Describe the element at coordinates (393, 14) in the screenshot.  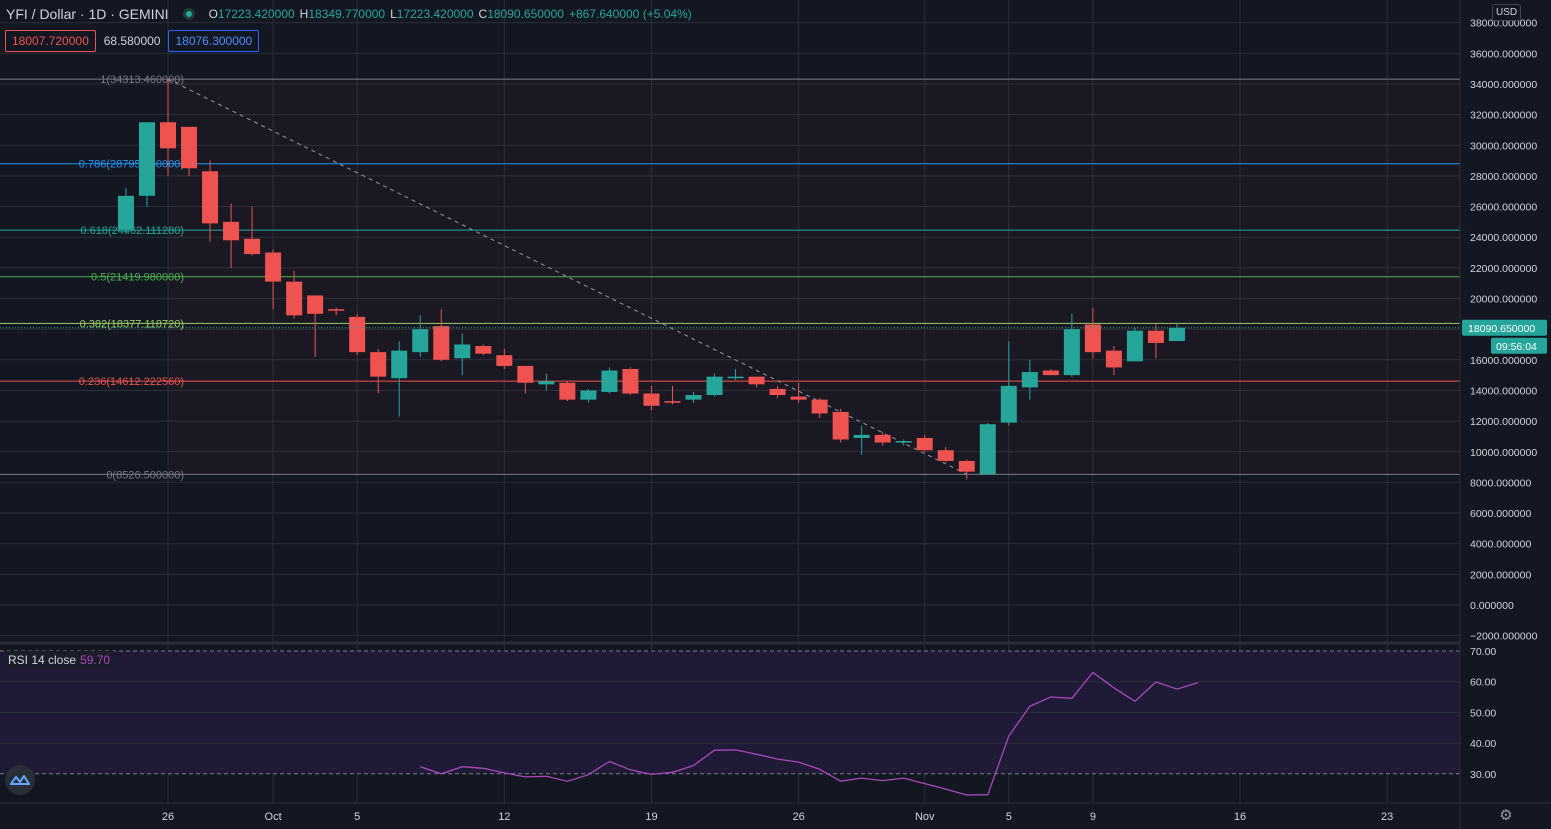
I see `low-label: L` at that location.